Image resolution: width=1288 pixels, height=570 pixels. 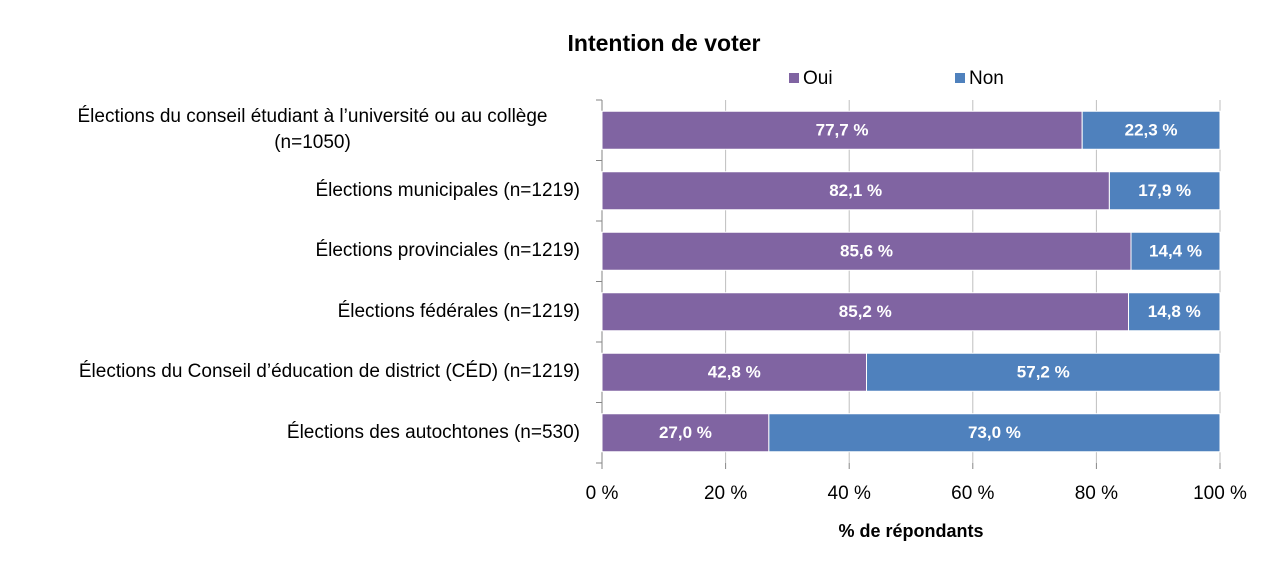 I want to click on y-tick-text: Élections provinciales (n=1219), so click(x=447, y=251).